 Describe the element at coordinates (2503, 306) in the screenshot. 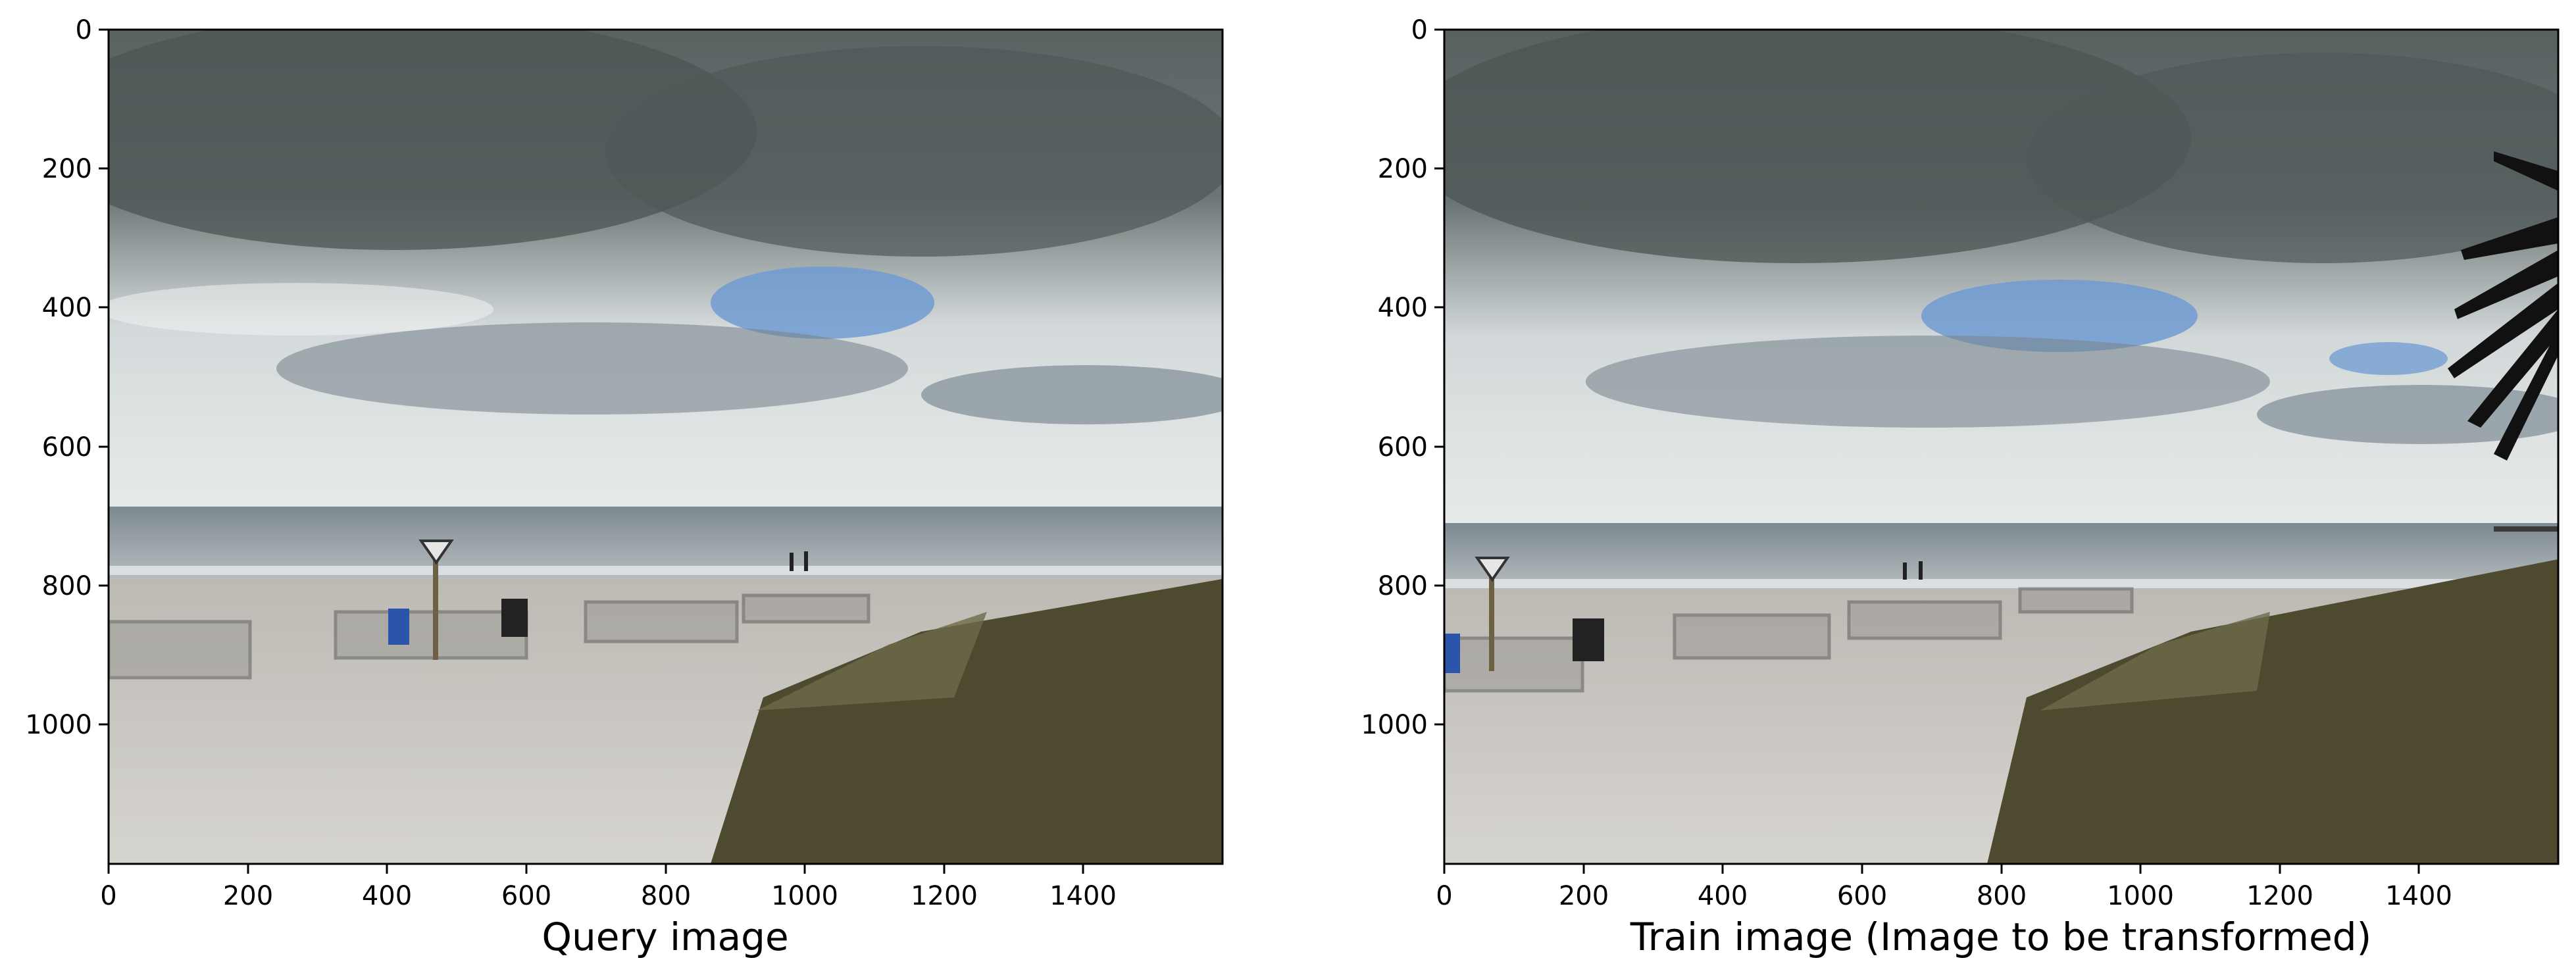

I see `palm-fronds` at that location.